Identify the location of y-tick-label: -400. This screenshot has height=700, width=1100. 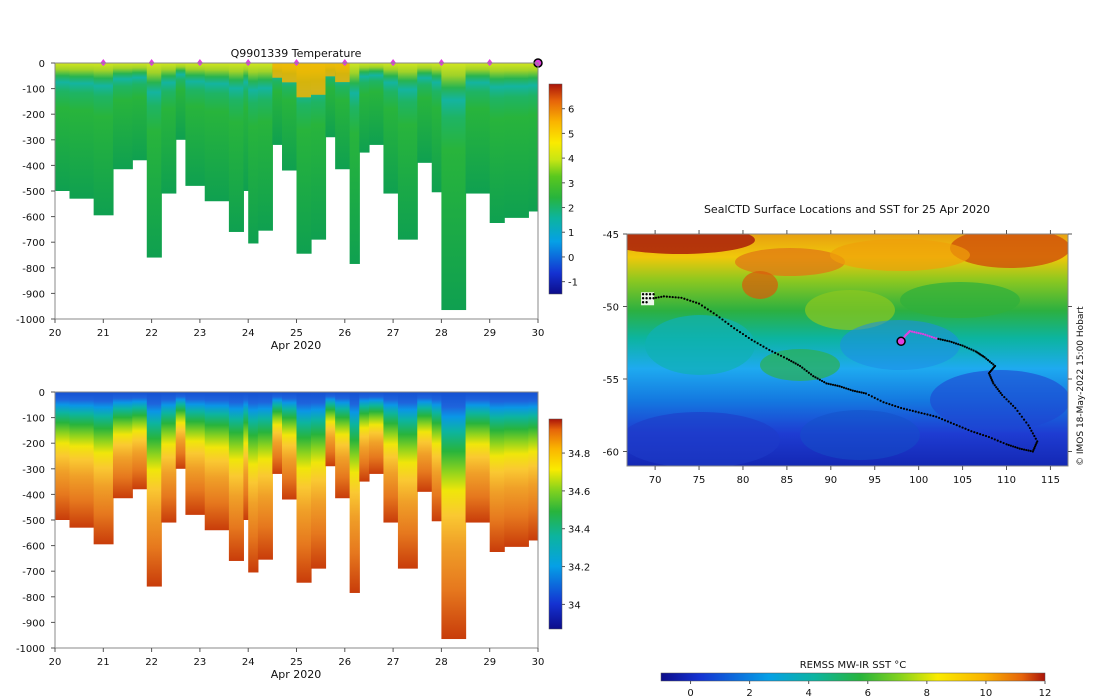
(33, 495).